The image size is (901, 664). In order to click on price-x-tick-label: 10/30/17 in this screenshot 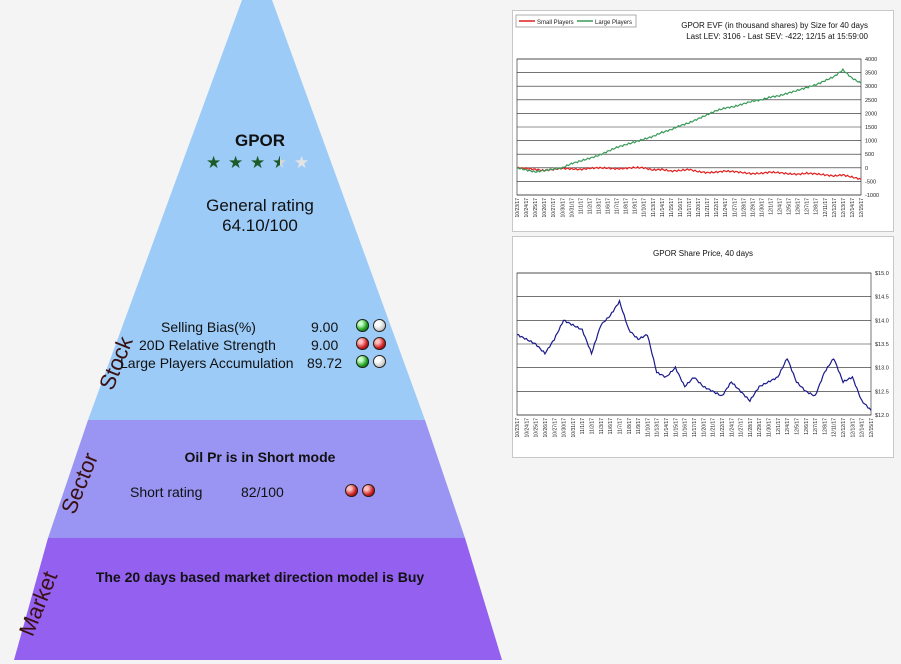, I will do `click(565, 428)`.